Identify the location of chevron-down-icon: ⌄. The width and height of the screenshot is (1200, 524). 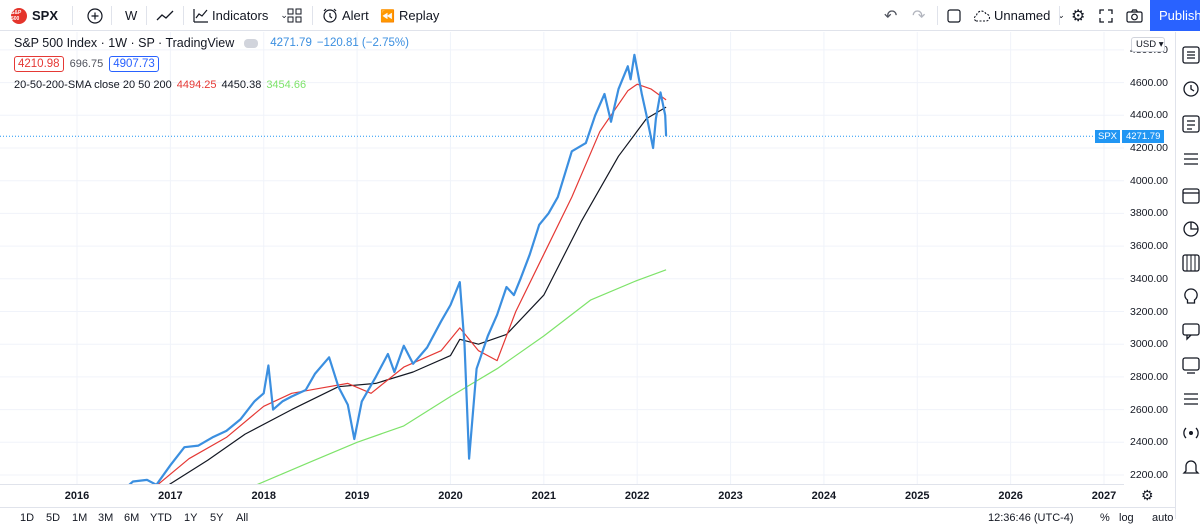
(284, 15).